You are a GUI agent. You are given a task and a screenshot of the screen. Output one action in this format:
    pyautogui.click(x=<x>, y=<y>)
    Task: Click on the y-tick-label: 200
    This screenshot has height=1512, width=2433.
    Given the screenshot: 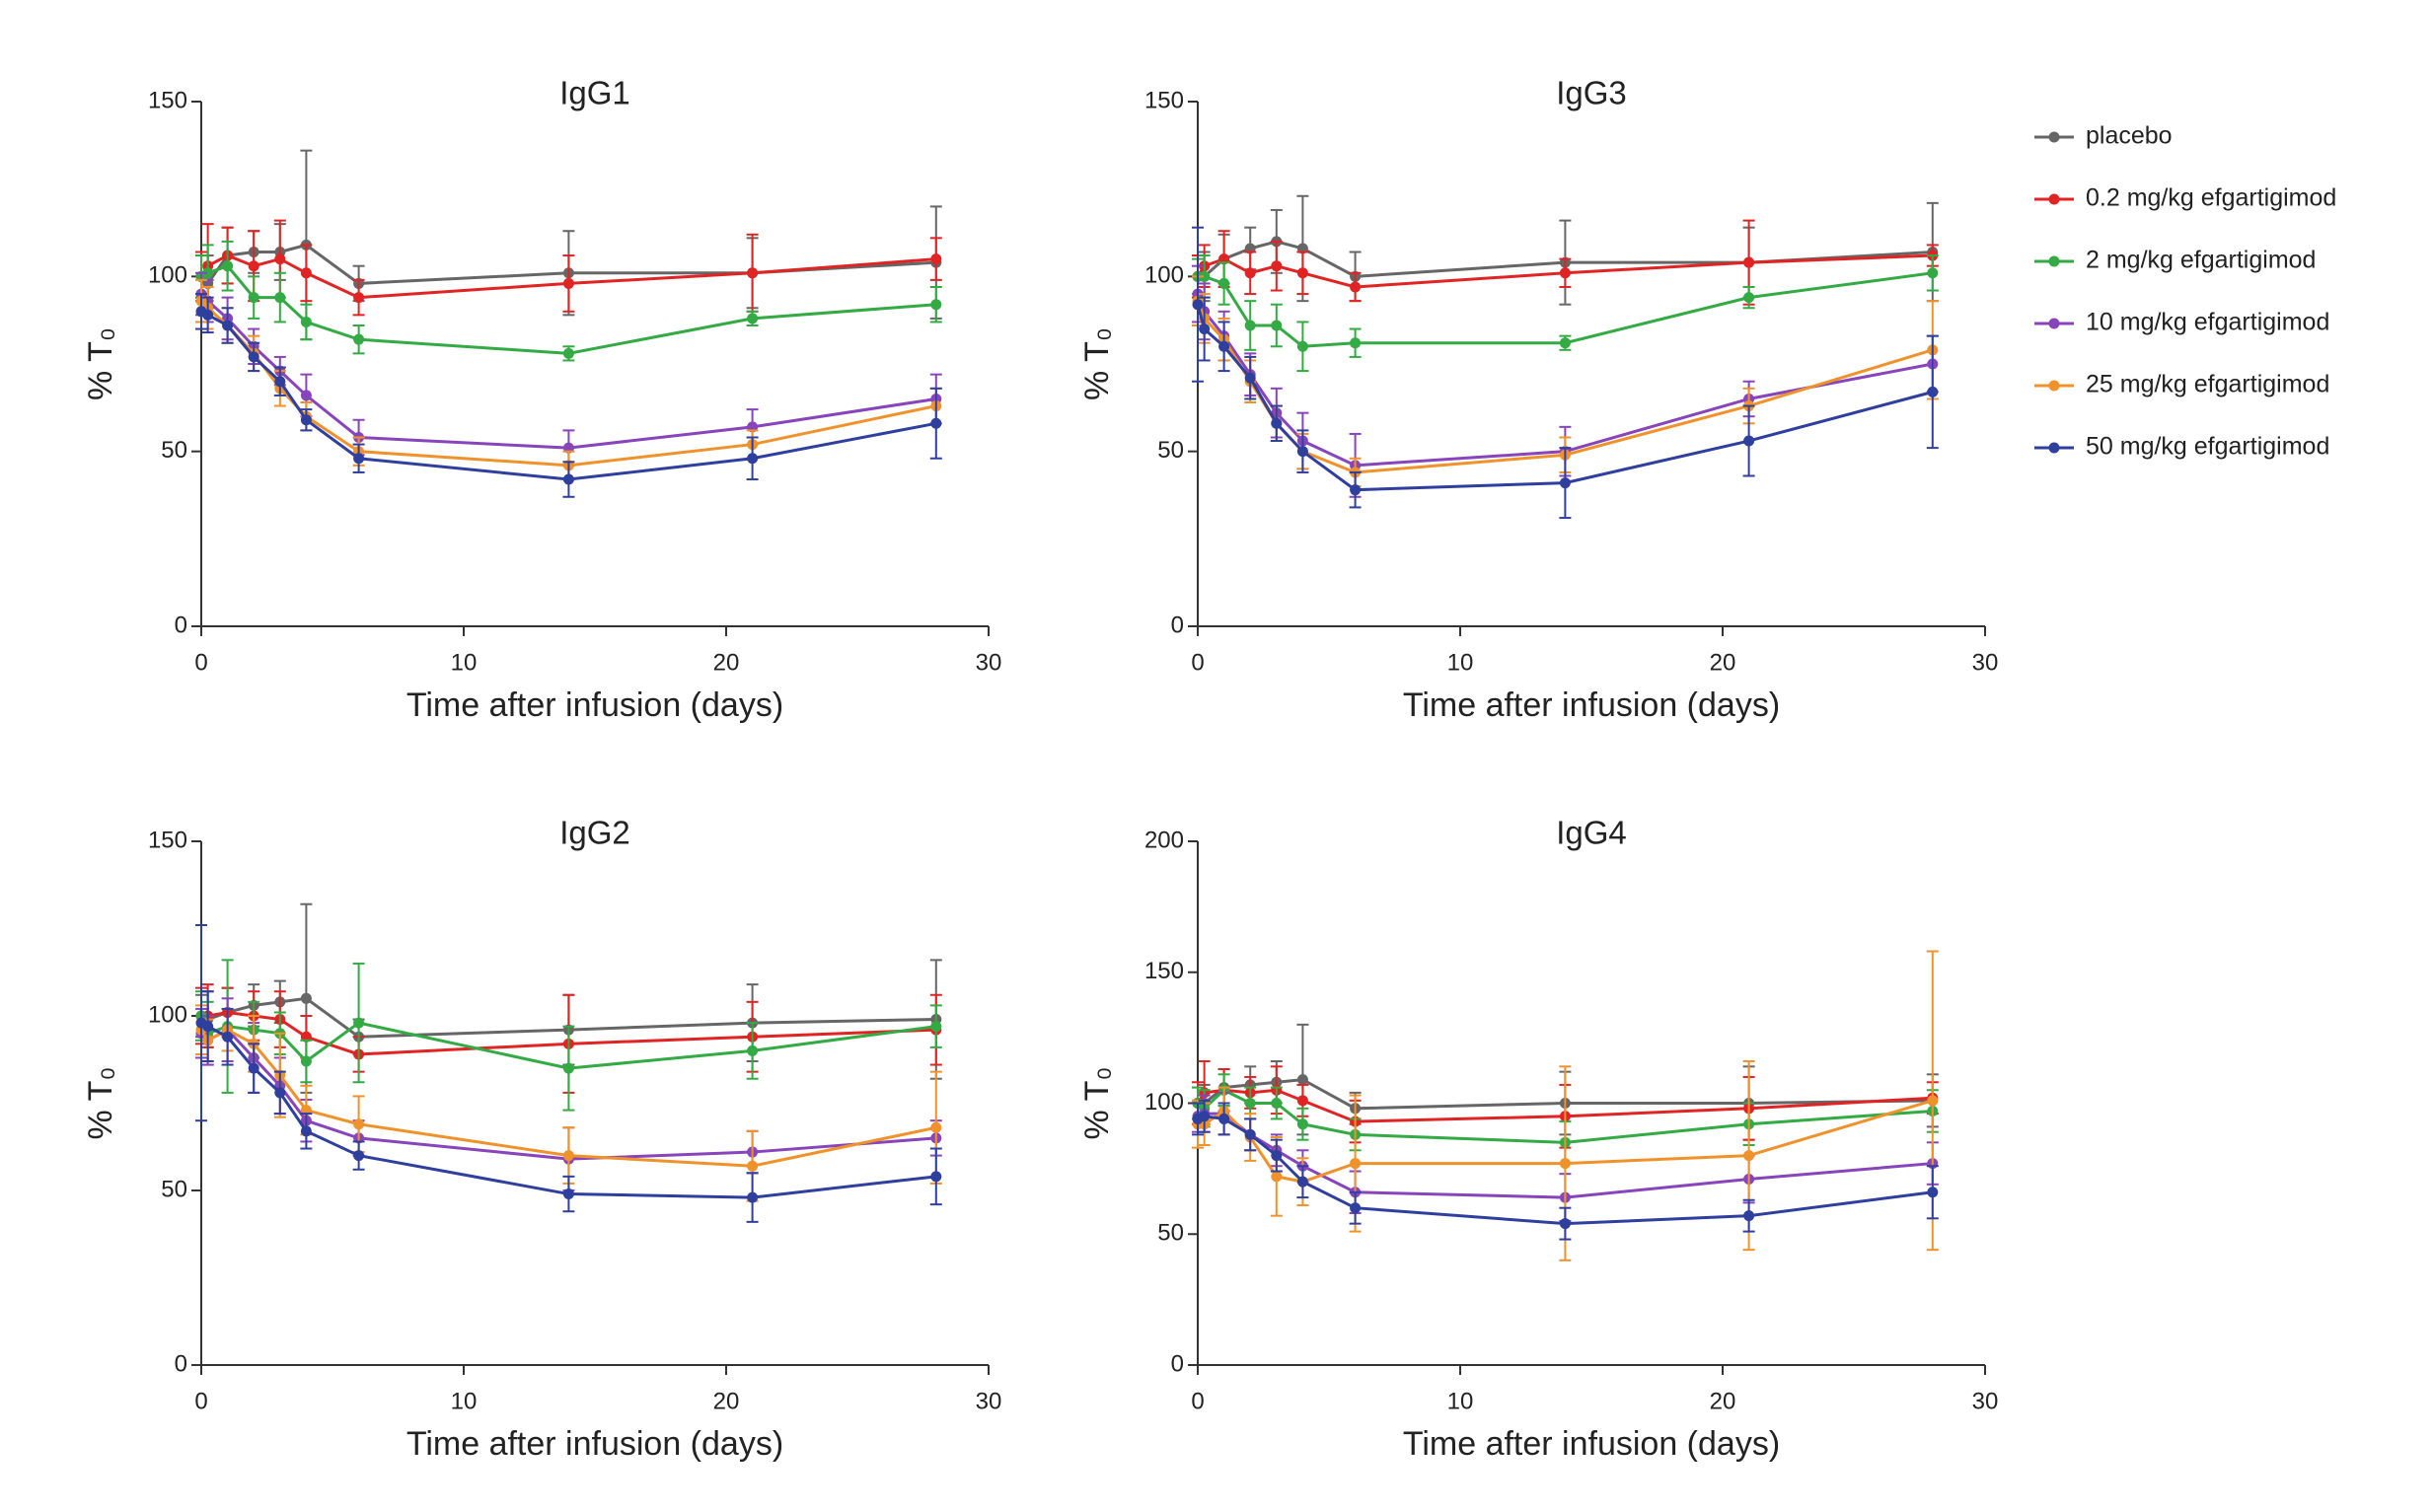 What is the action you would take?
    pyautogui.click(x=1164, y=840)
    